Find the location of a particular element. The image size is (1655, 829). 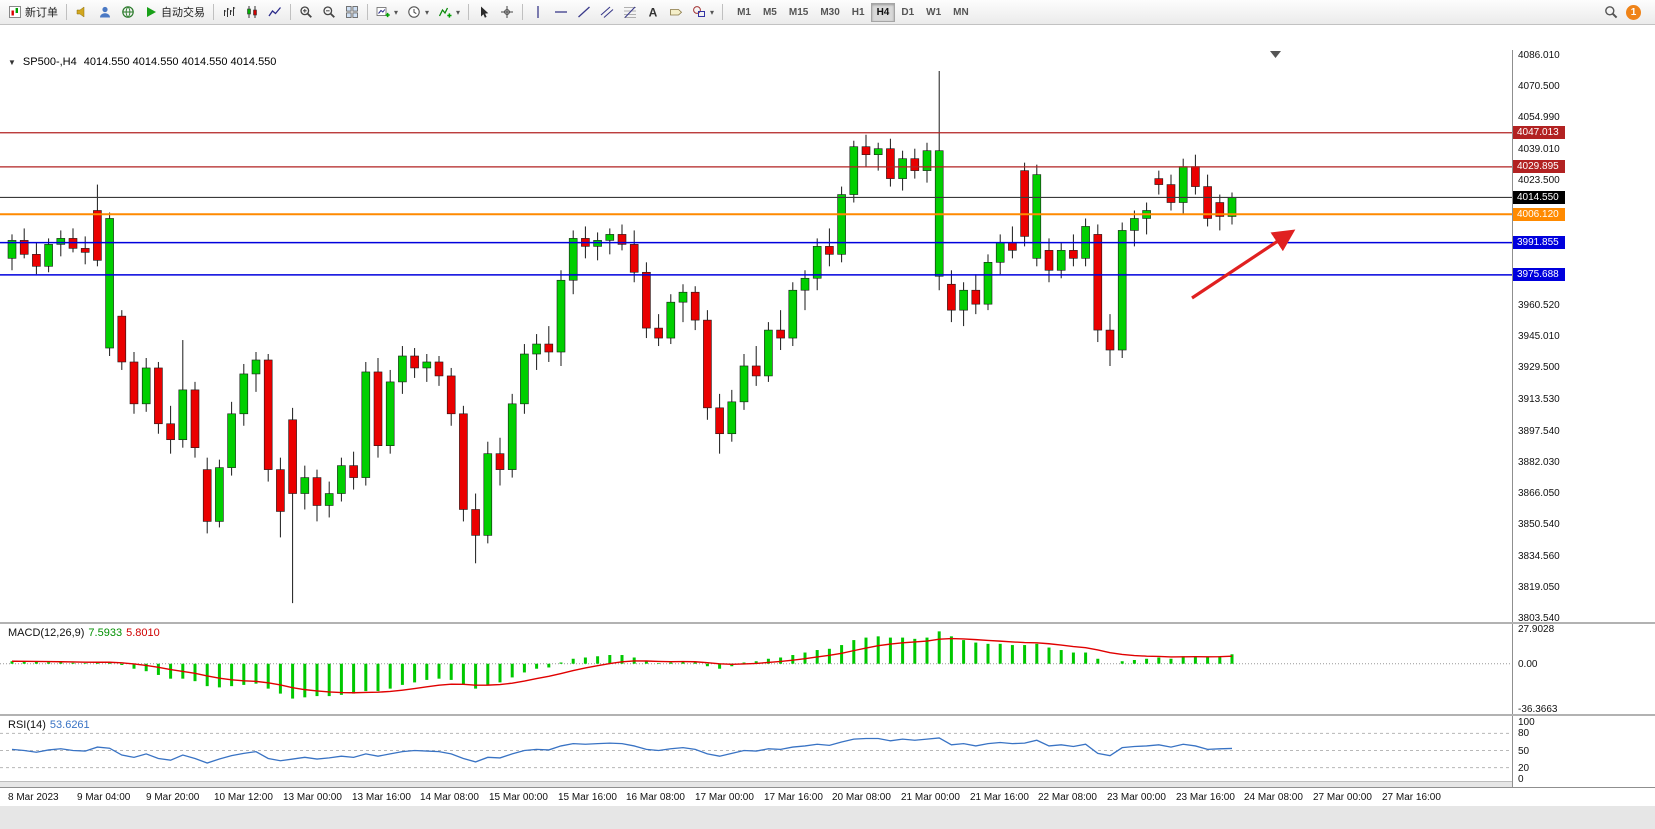

price-badge-4006.120: 4006.120 is located at coordinates (1539, 214).